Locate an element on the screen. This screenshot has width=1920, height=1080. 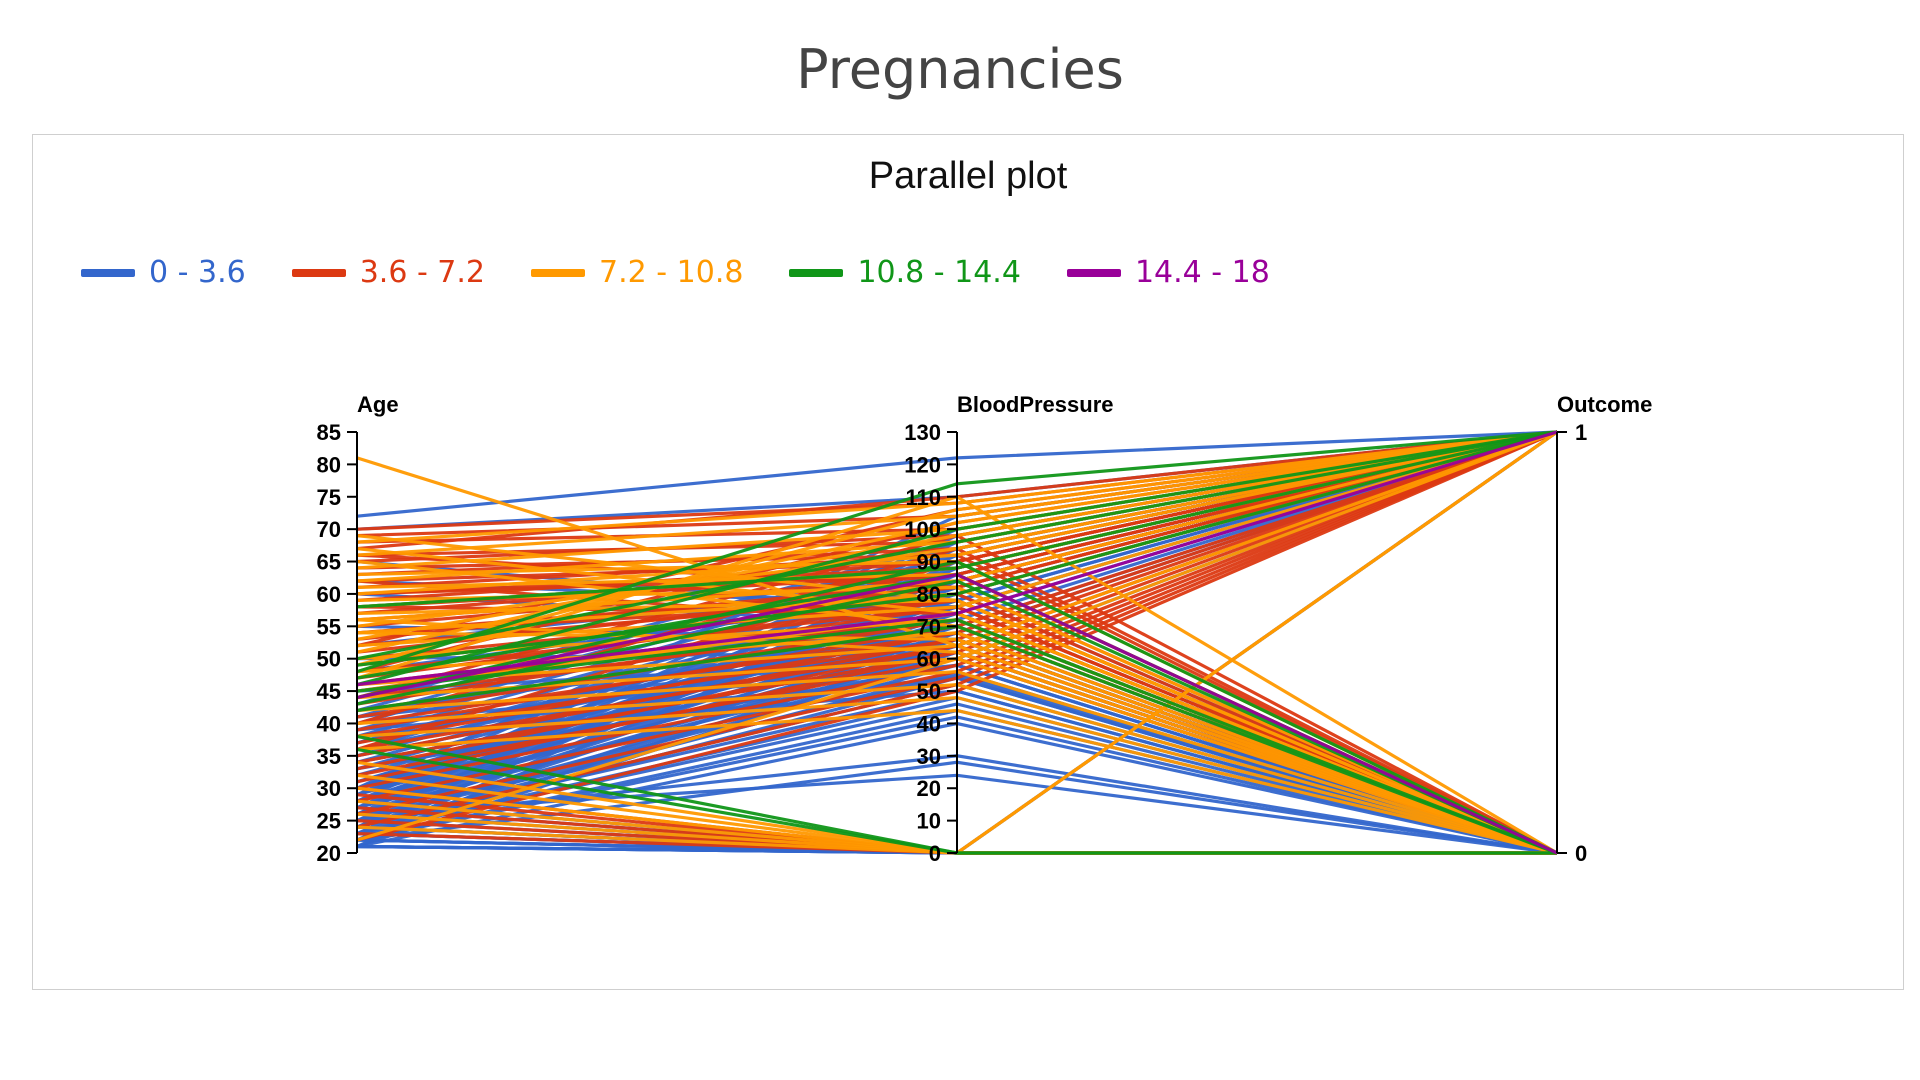
axis-title-0: Age is located at coordinates (378, 404).